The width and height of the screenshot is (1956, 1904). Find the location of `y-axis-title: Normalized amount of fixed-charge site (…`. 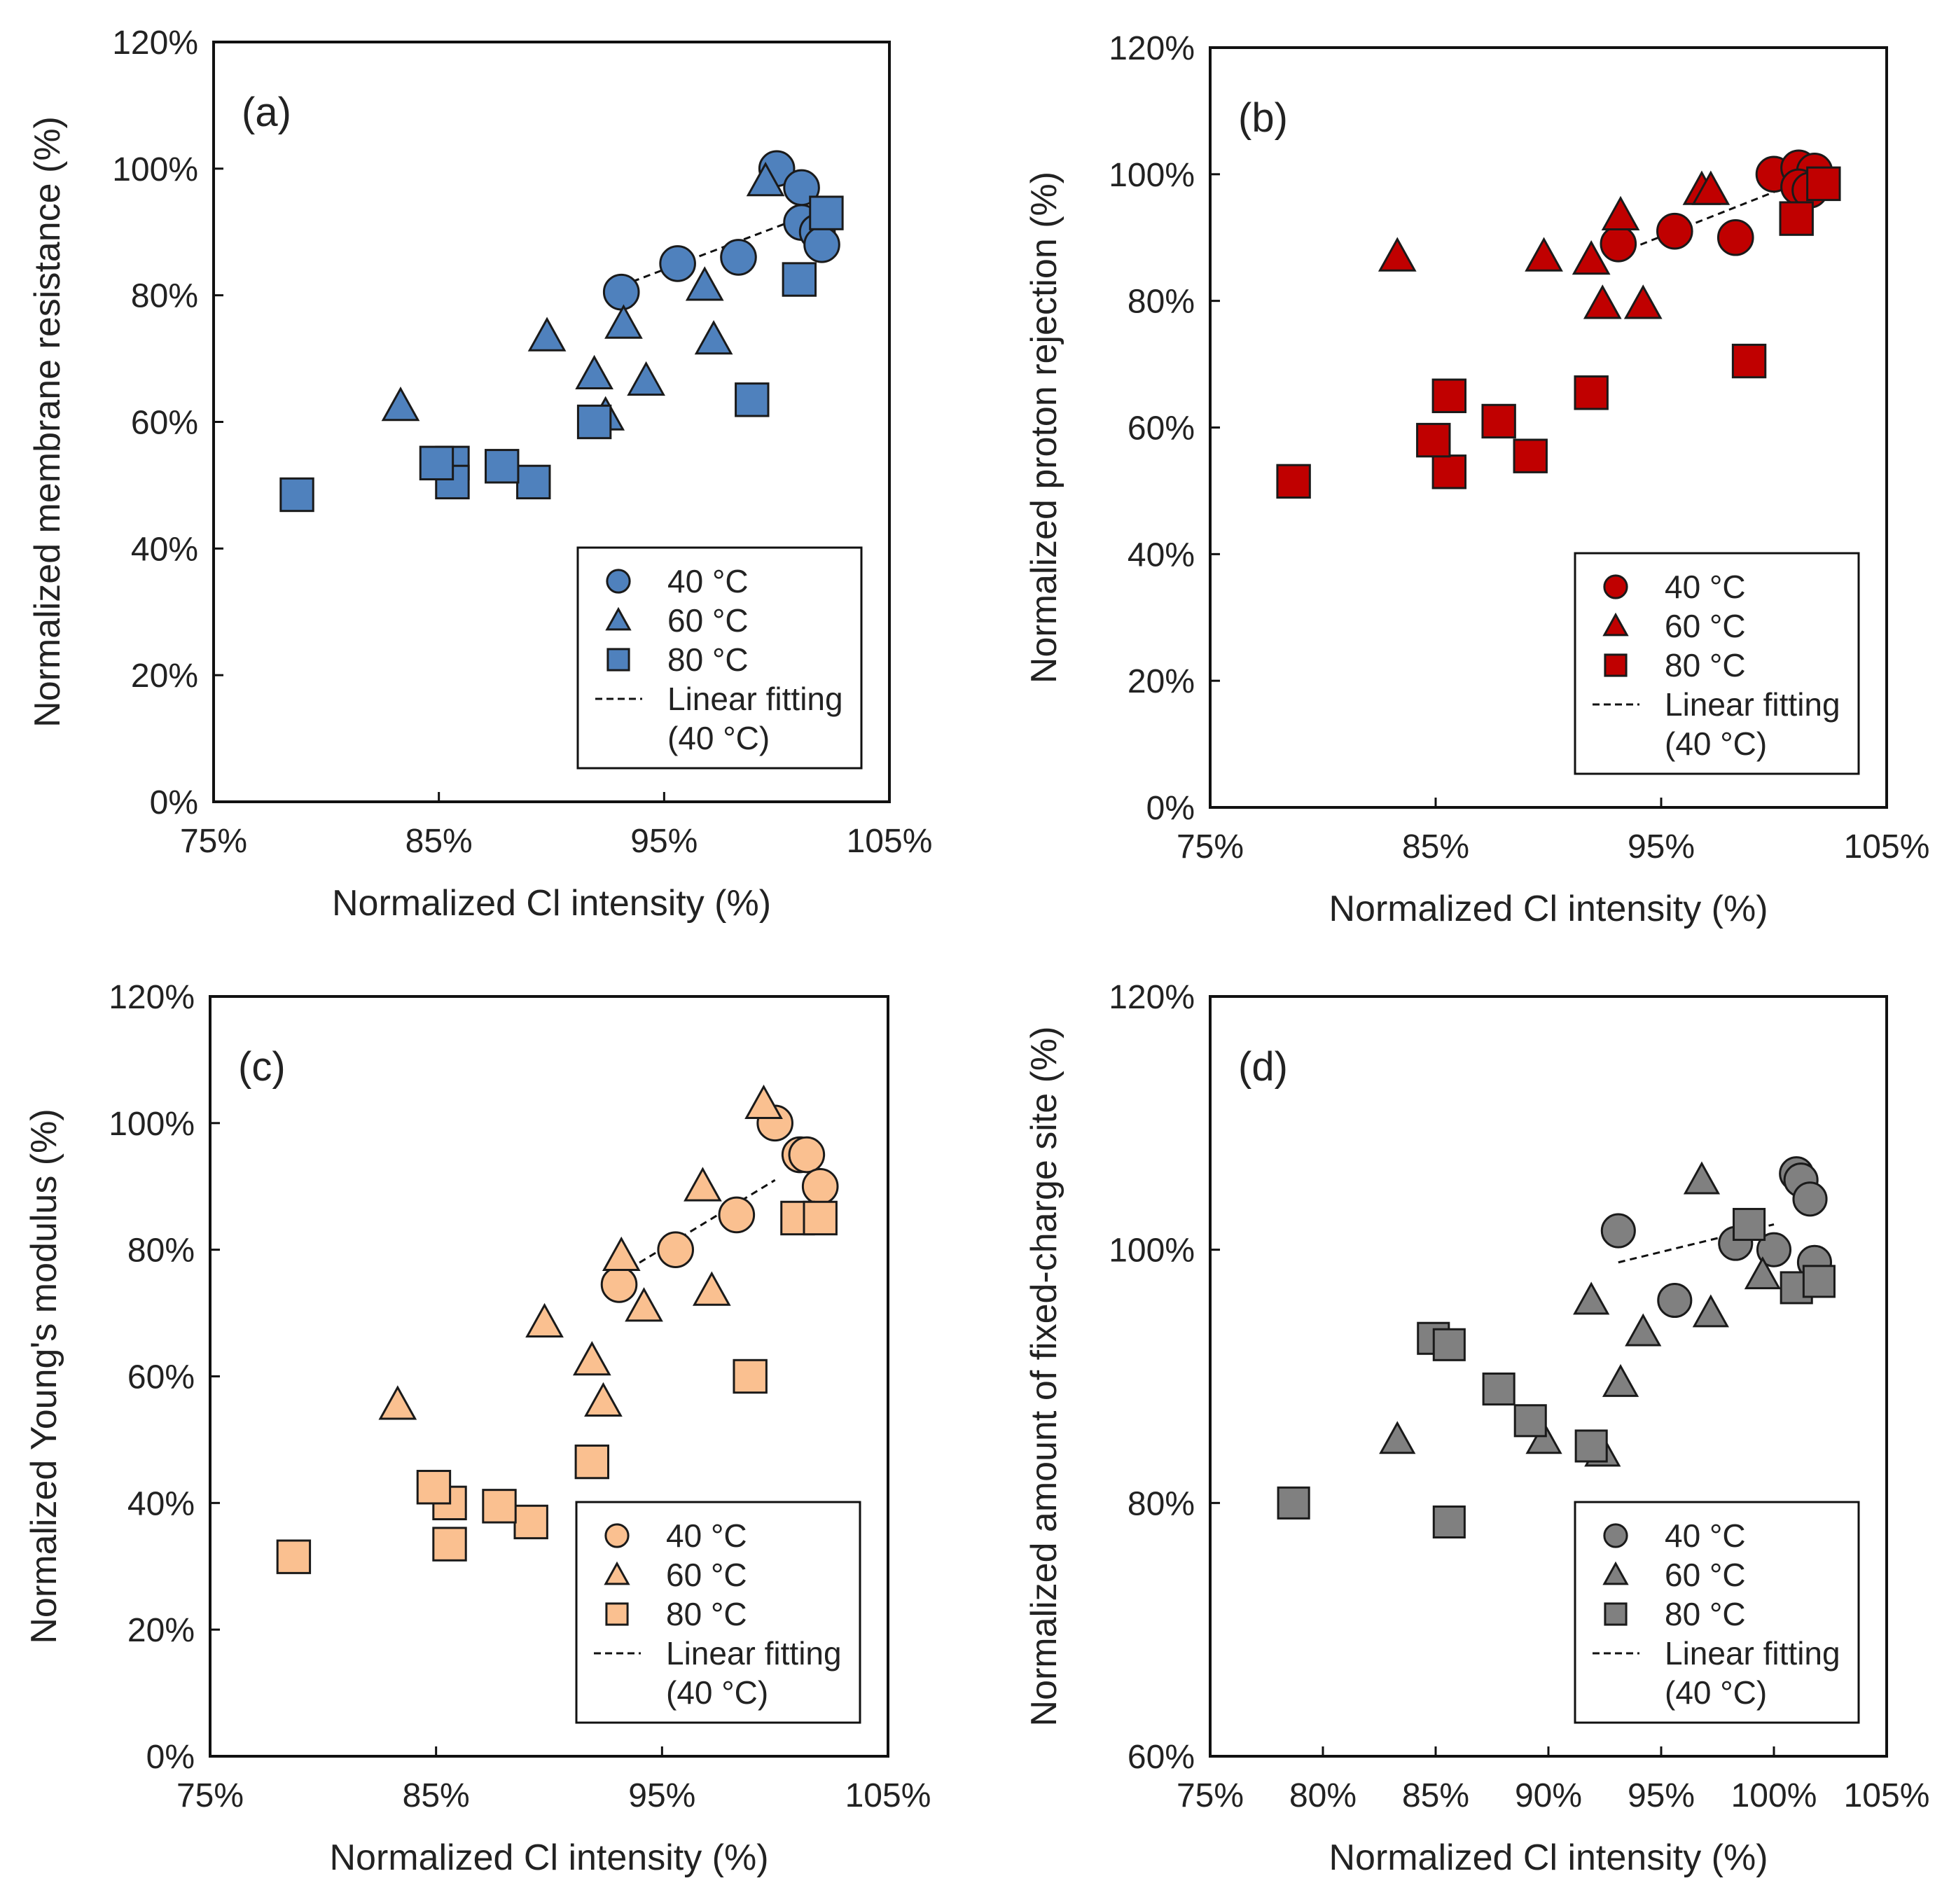

y-axis-title: Normalized amount of fixed-charge site (… is located at coordinates (1044, 1377).